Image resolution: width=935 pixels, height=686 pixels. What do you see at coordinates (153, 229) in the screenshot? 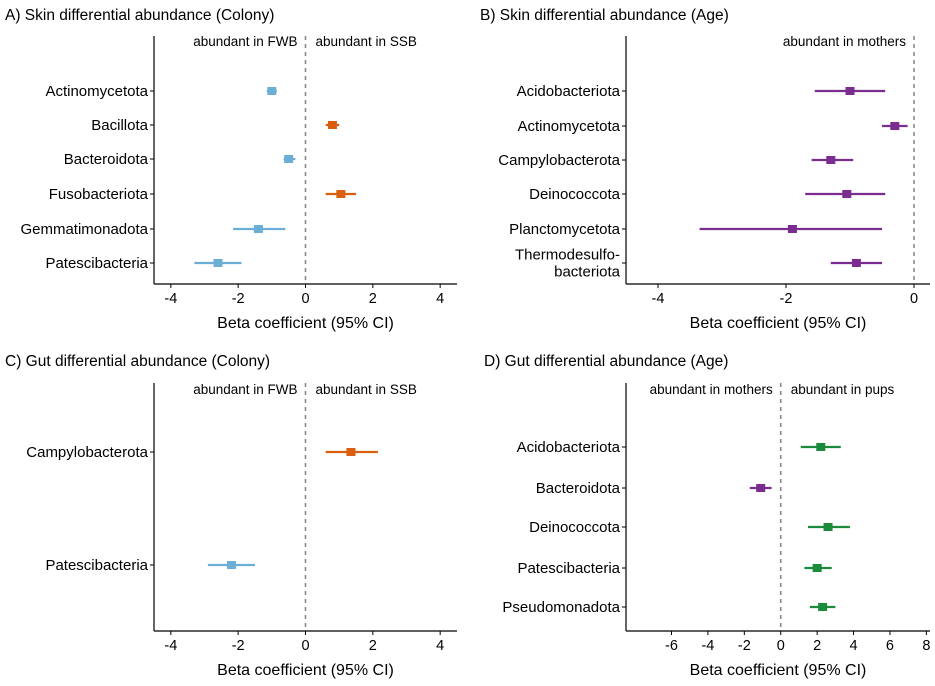
I see `estimate-row: Gemmatimonadota` at bounding box center [153, 229].